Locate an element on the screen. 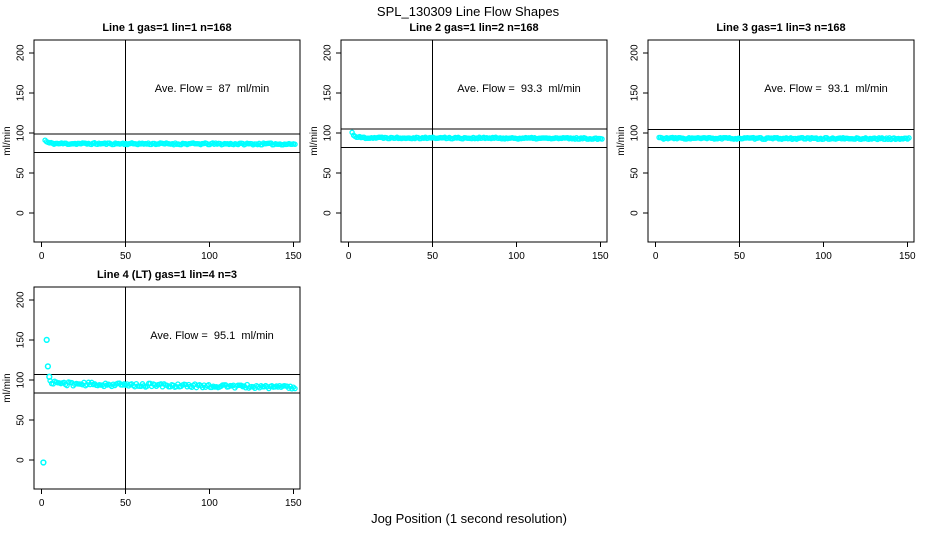 Image resolution: width=936 pixels, height=540 pixels. panel-title: Line 4 (LT) gas=1 lin=4 n=3 is located at coordinates (167, 275).